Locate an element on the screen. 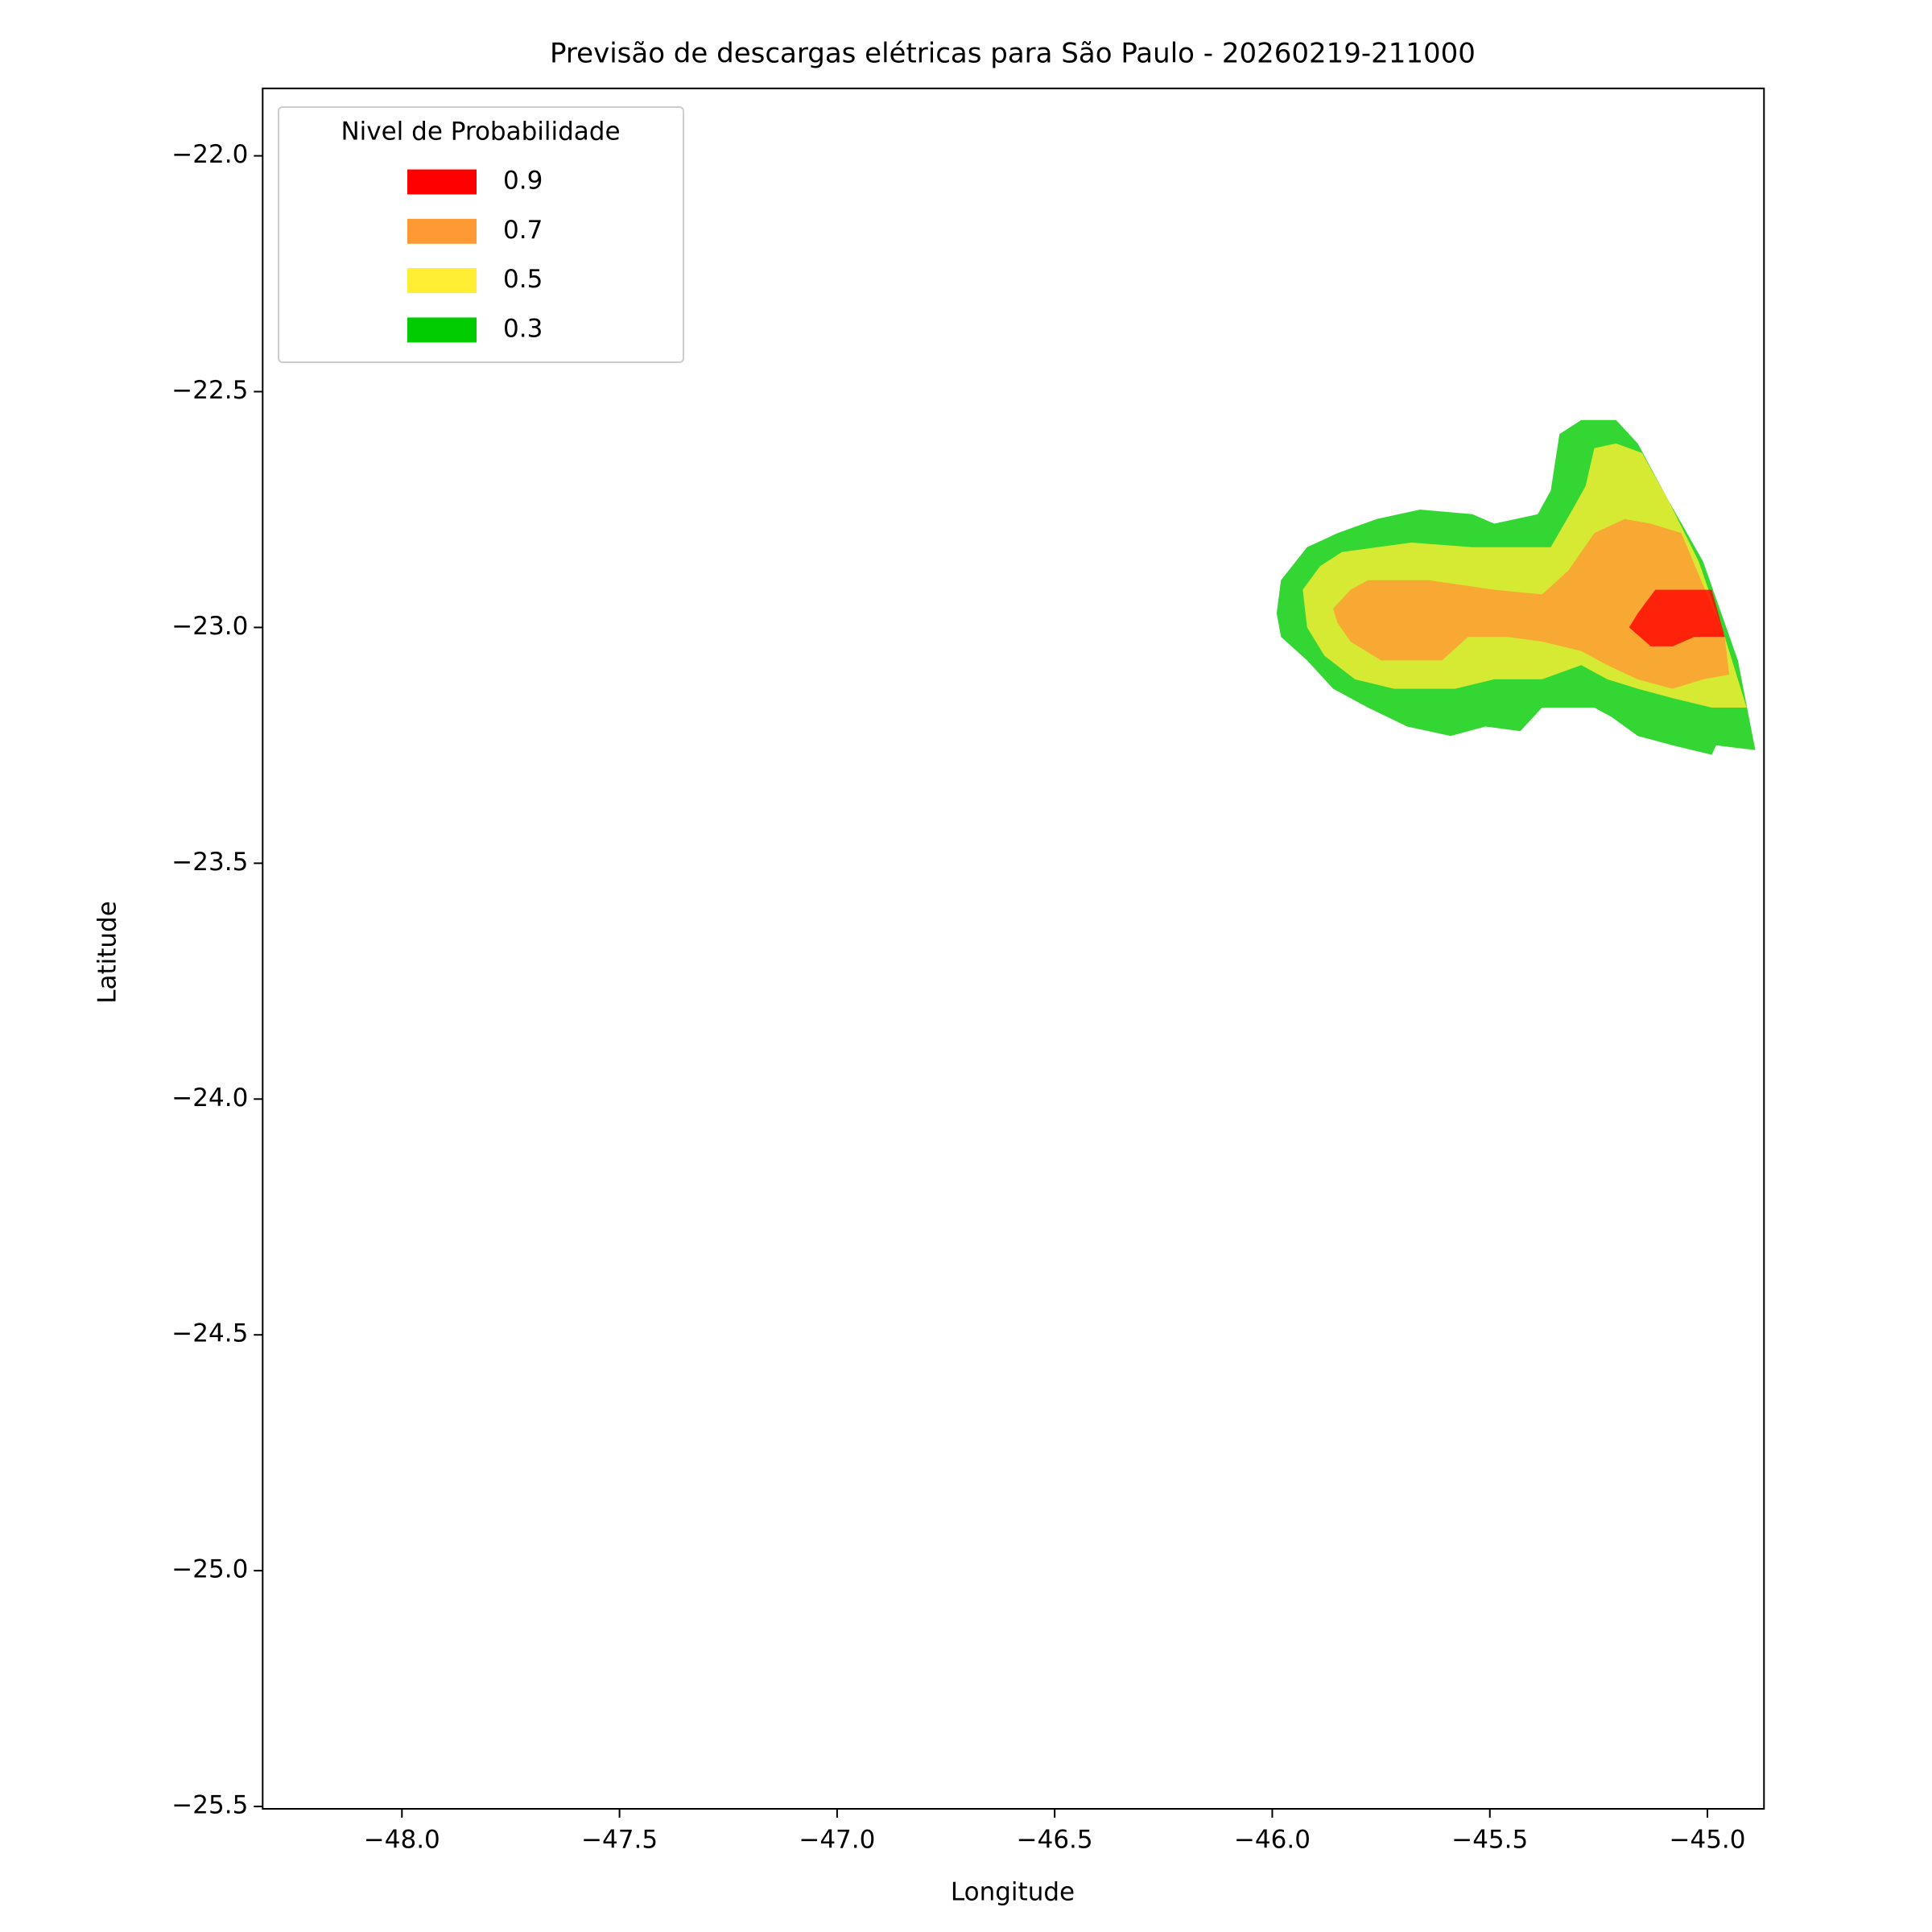  legend-label: 0.9 is located at coordinates (523, 181).